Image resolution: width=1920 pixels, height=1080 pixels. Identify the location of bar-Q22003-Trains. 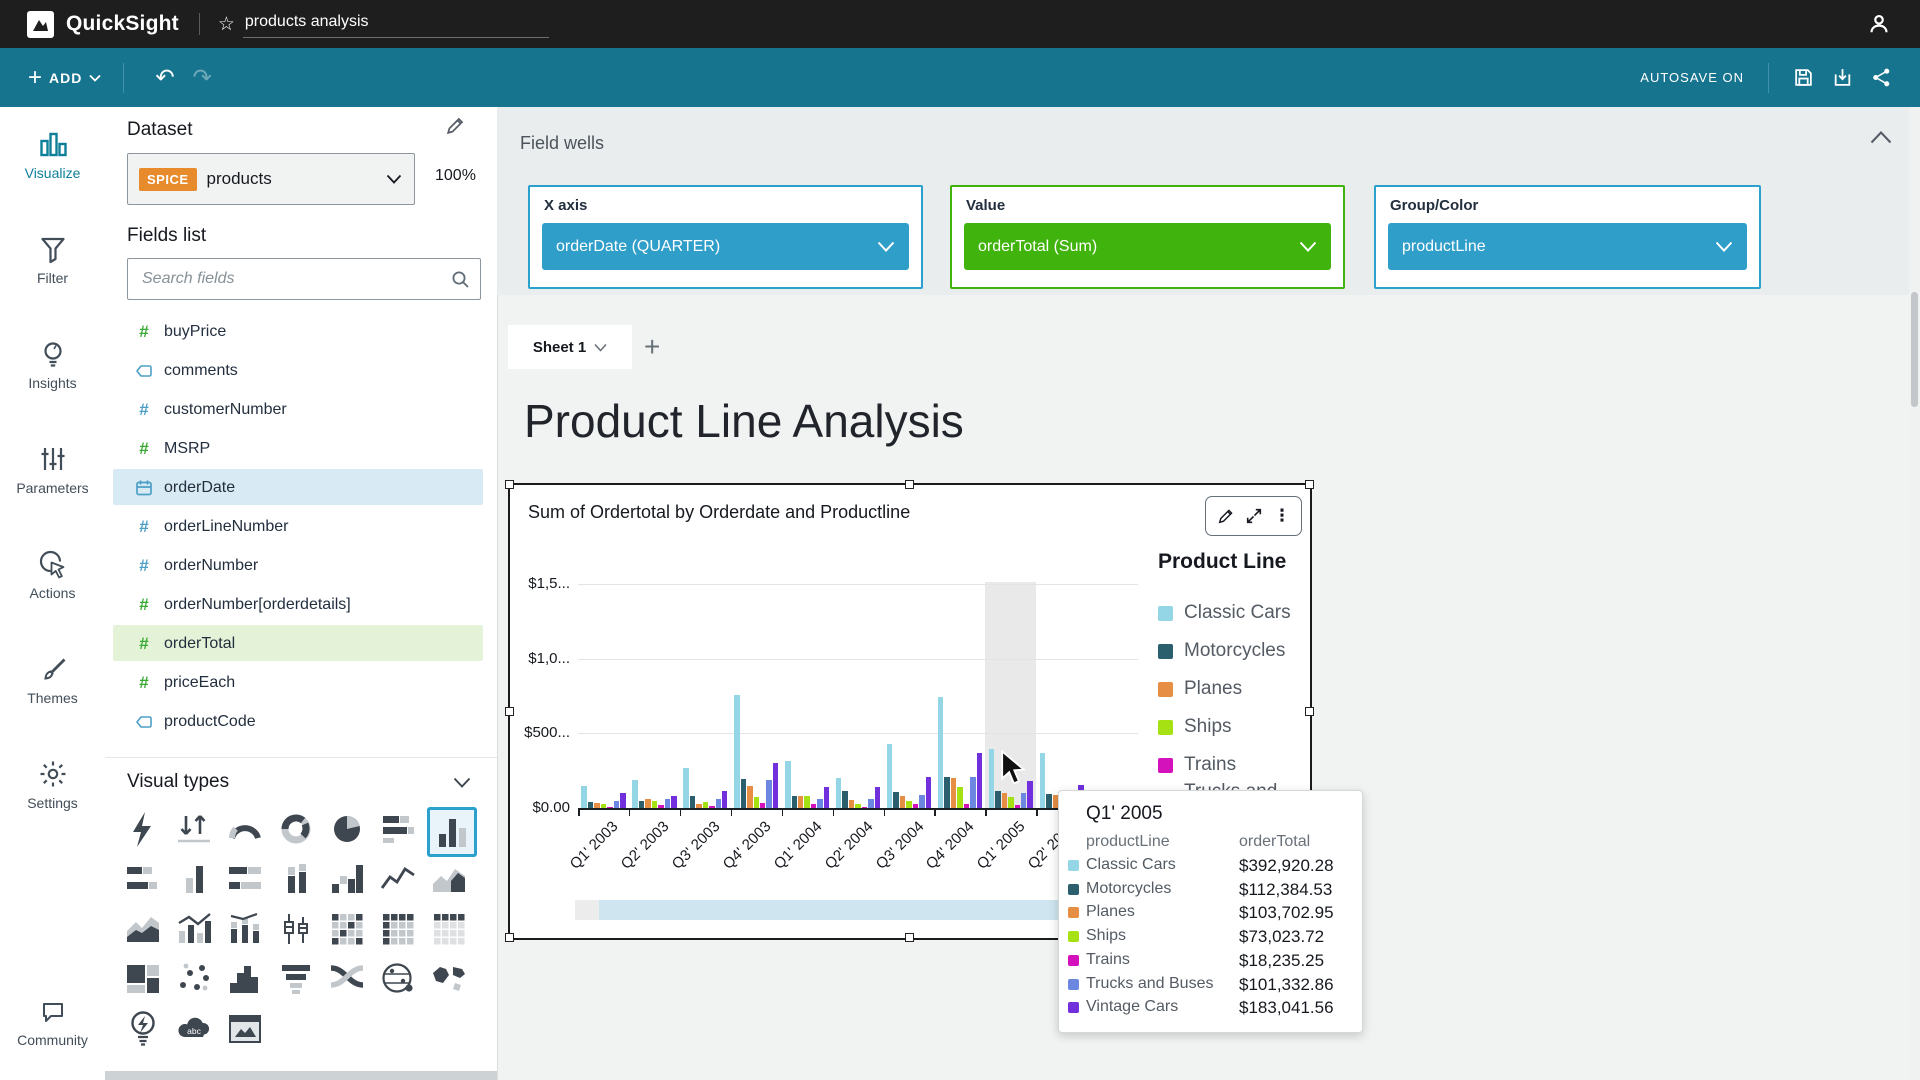
(661, 806).